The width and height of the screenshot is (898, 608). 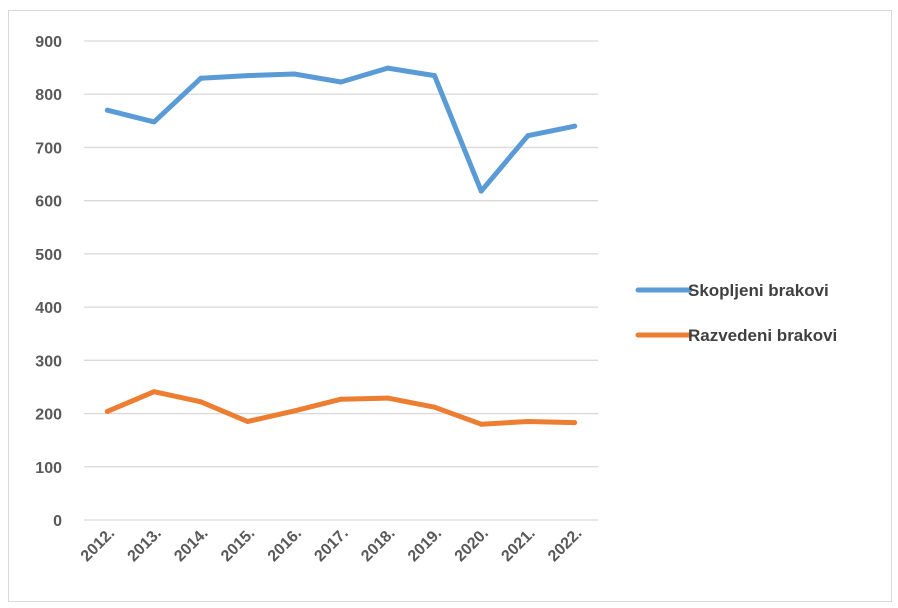 I want to click on x-tick-label: 2018., so click(x=378, y=545).